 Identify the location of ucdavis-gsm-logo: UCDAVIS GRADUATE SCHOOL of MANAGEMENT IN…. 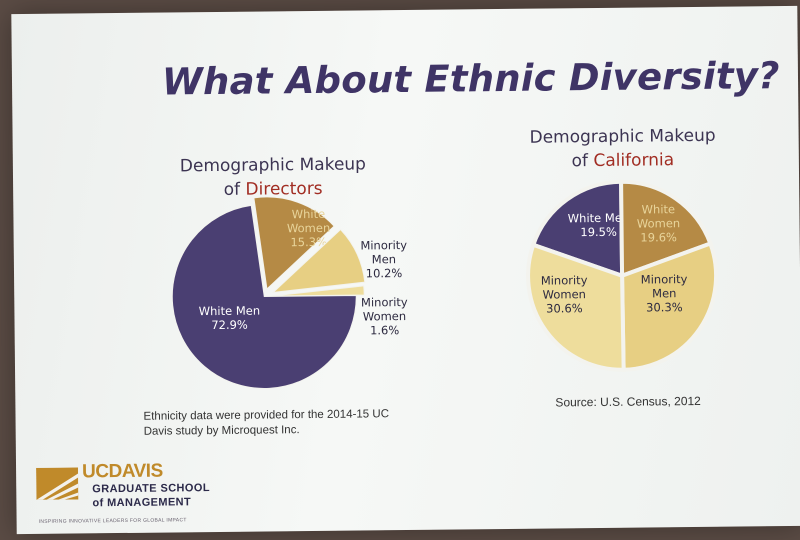
(161, 495).